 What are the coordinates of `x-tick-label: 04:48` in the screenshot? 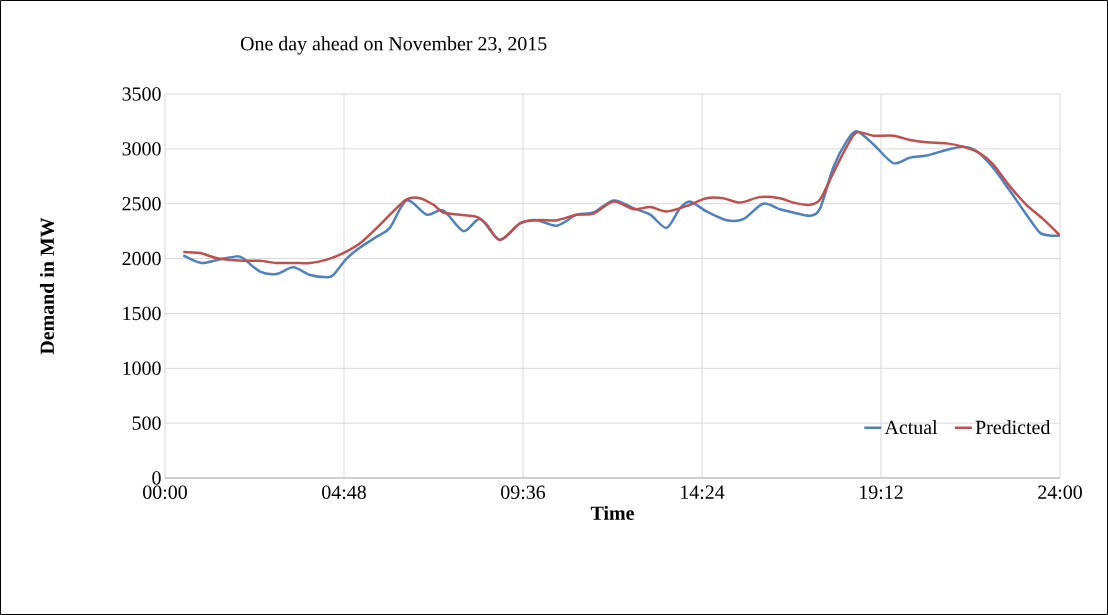 It's located at (344, 492).